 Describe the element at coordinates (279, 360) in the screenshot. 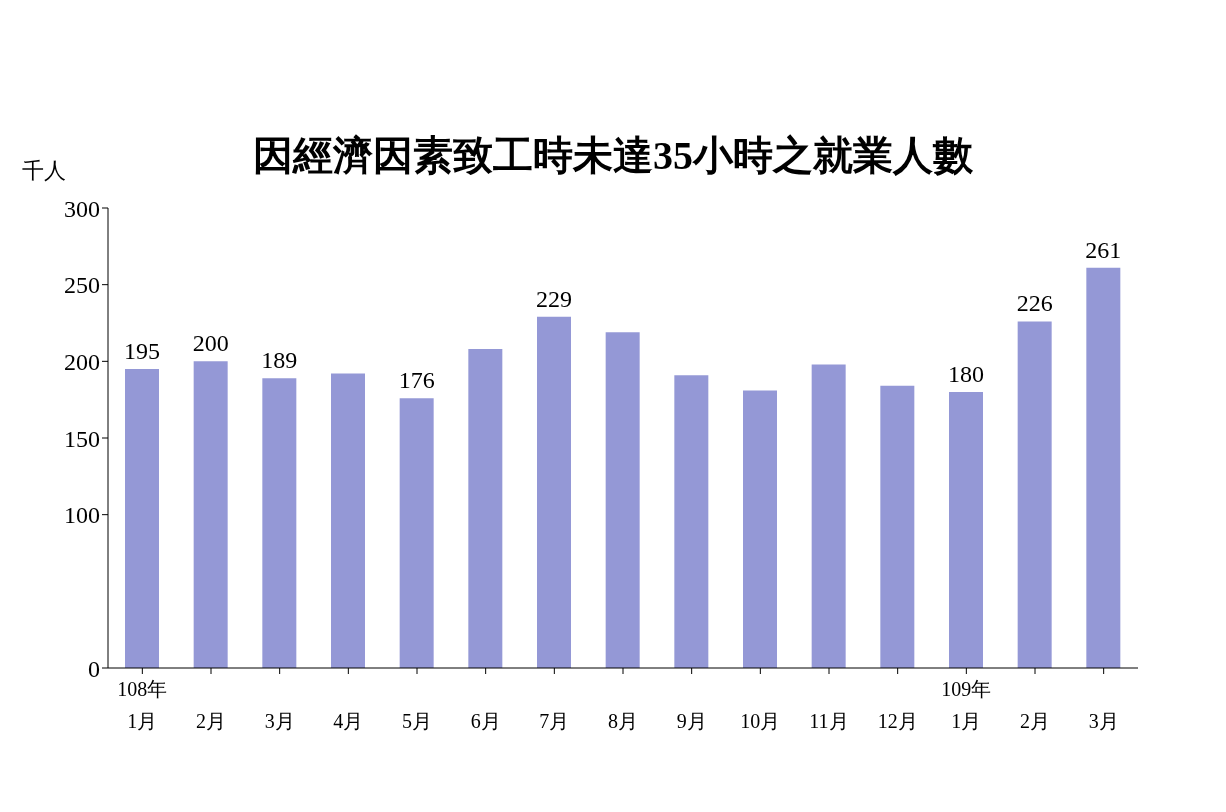

I see `data-label: 189` at that location.